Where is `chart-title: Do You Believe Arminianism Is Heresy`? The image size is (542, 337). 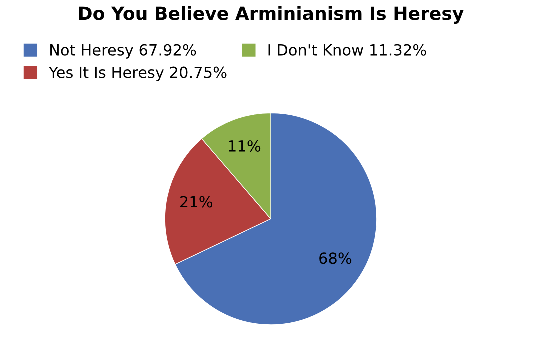
chart-title: Do You Believe Arminianism Is Heresy is located at coordinates (271, 15).